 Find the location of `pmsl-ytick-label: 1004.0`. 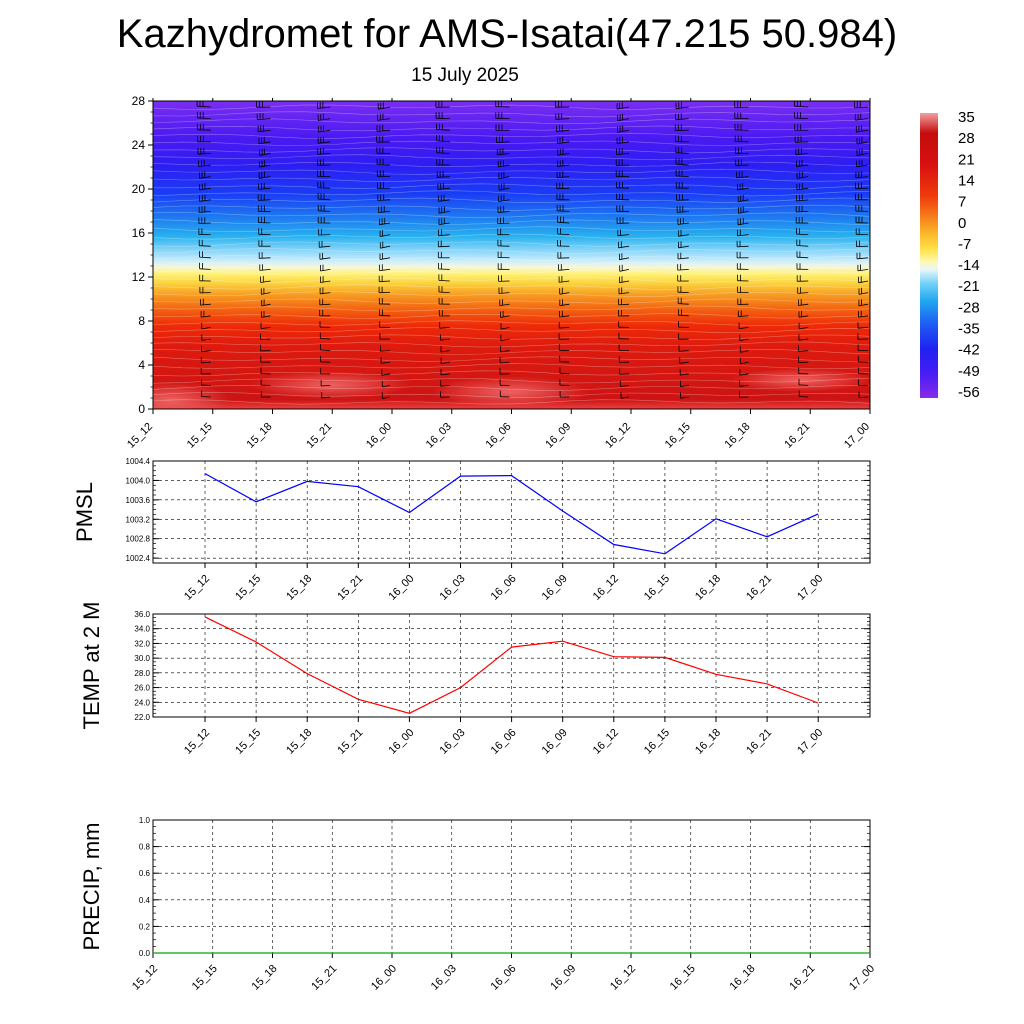

pmsl-ytick-label: 1004.0 is located at coordinates (138, 480).